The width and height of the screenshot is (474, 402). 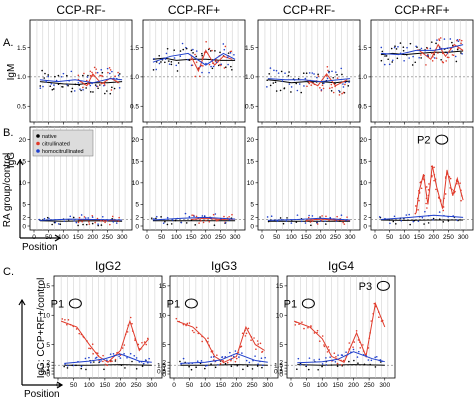 What do you see at coordinates (365, 218) in the screenshot?
I see `y-tick-label: 2` at bounding box center [365, 218].